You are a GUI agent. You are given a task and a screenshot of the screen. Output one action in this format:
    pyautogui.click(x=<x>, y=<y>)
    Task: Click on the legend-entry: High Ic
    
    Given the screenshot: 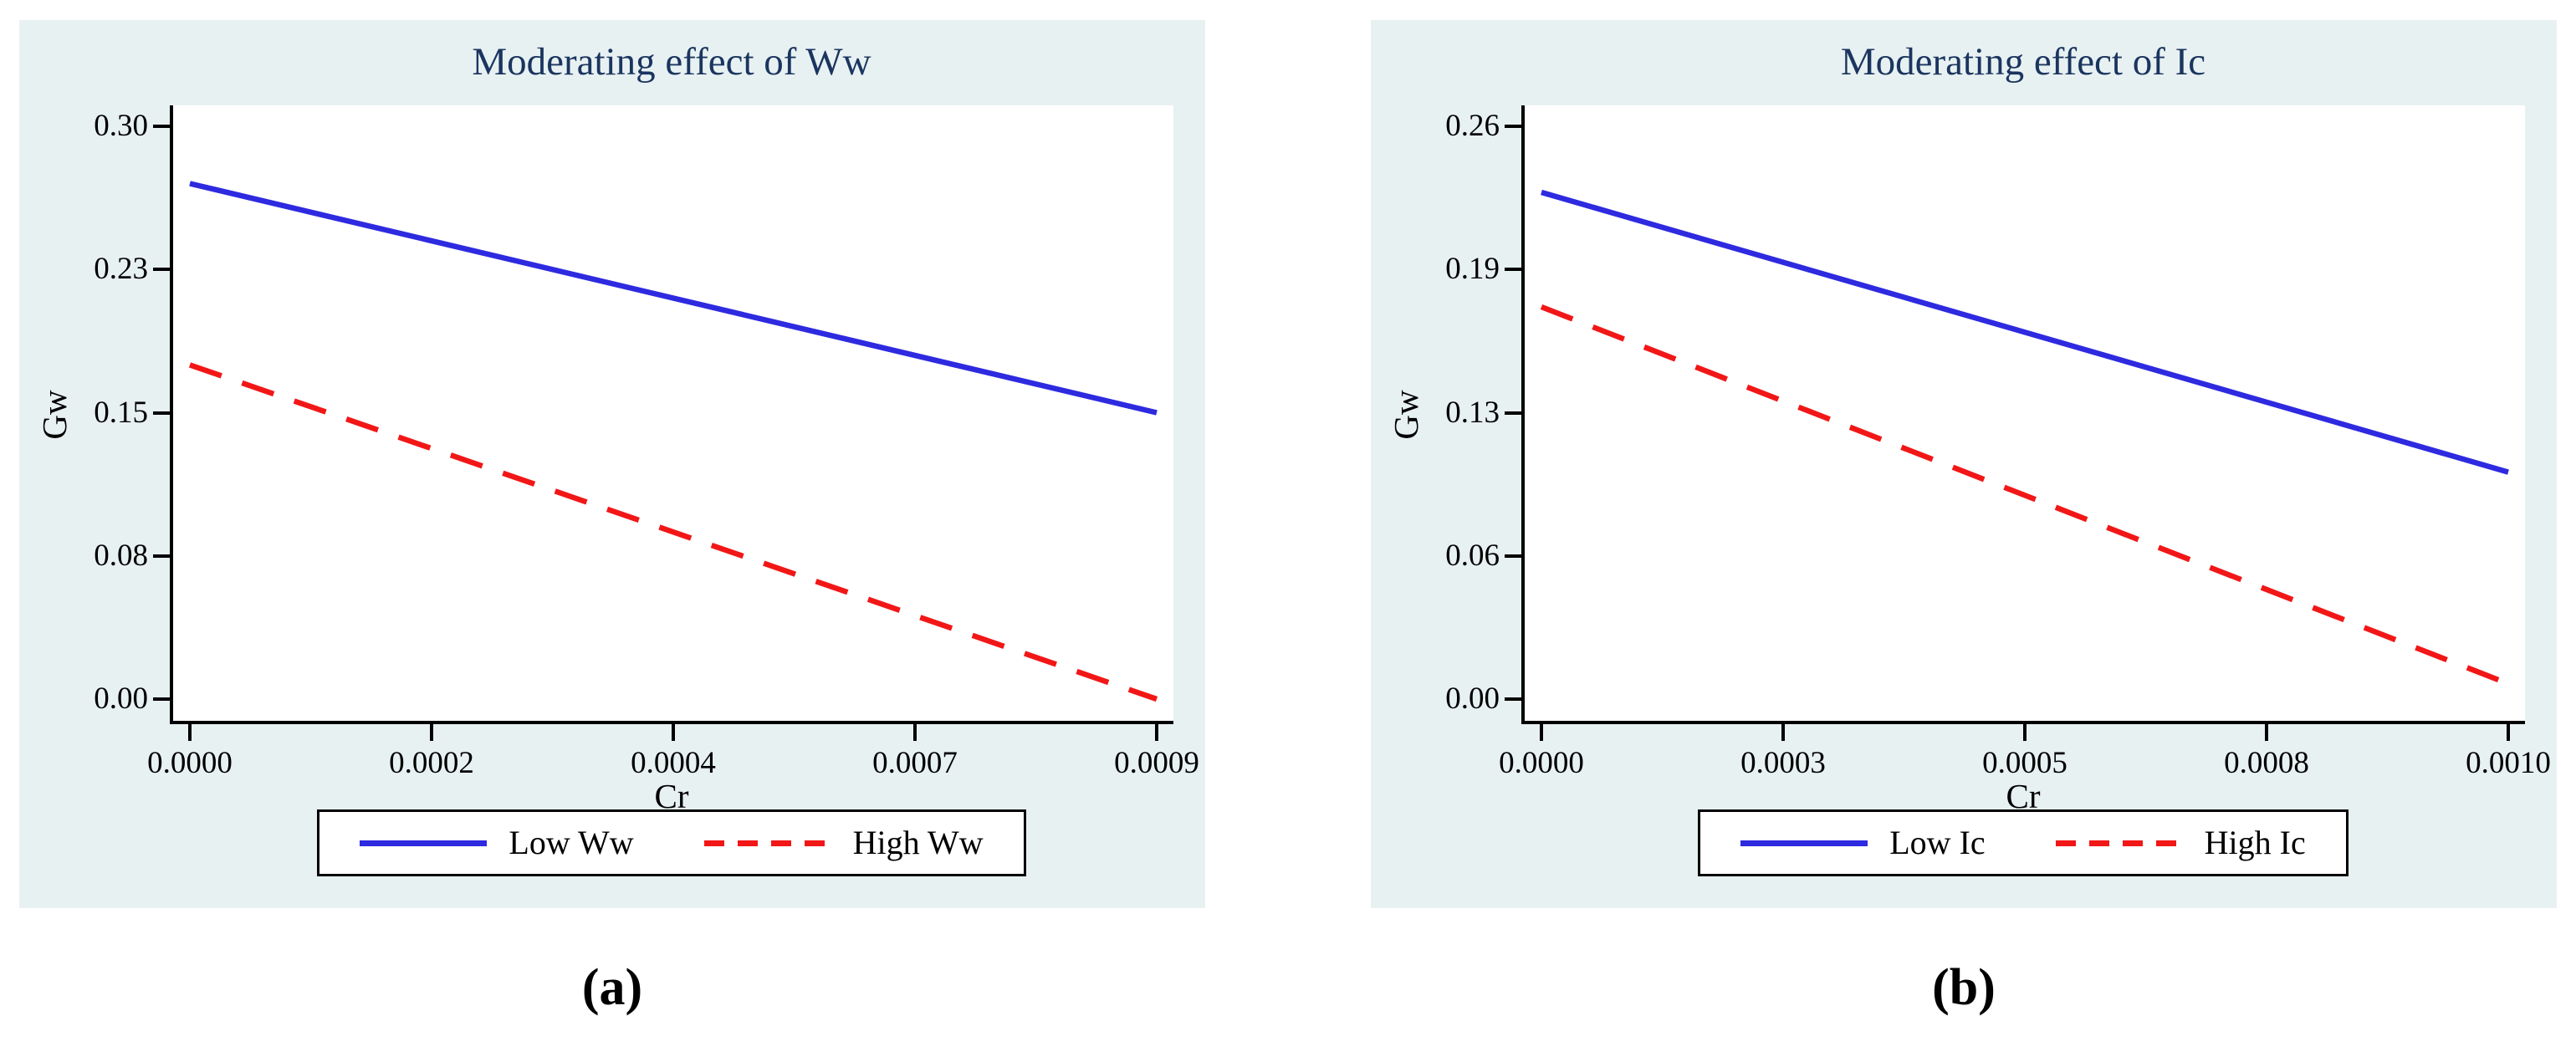 What is the action you would take?
    pyautogui.click(x=2180, y=843)
    